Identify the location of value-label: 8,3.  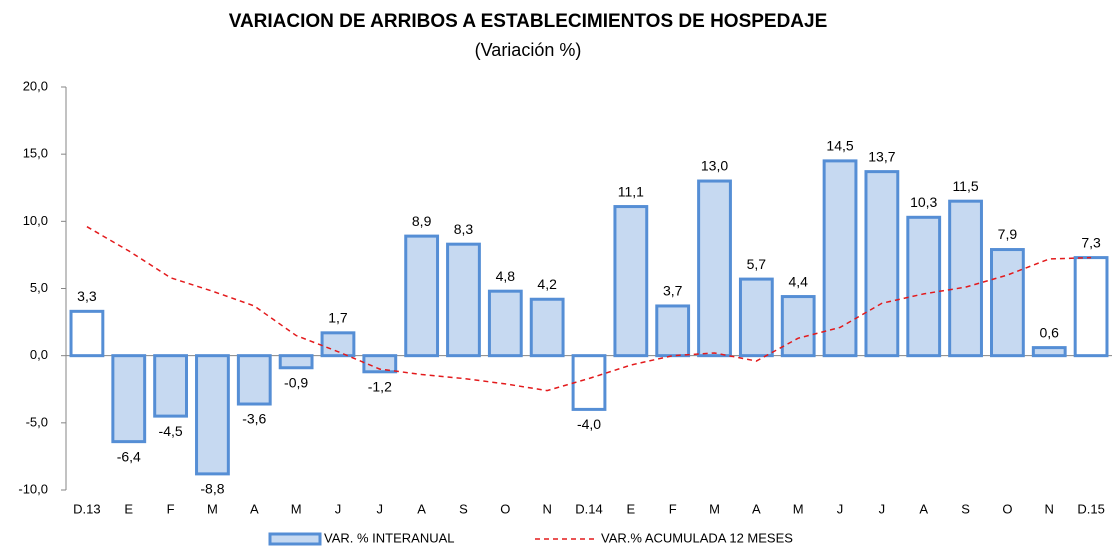
(464, 229).